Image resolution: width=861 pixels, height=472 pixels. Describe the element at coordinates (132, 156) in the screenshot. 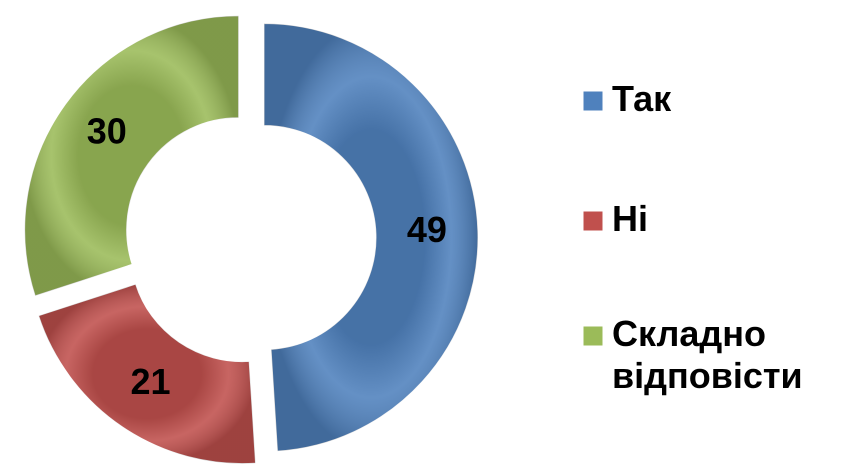

I see `slice` at that location.